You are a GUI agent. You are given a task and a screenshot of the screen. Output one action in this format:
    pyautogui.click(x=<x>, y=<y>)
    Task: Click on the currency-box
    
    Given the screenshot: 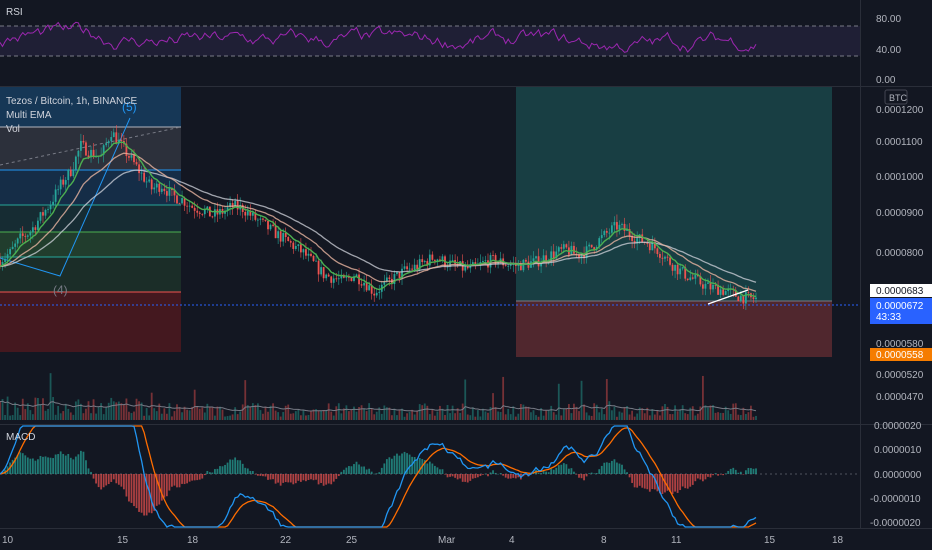 What is the action you would take?
    pyautogui.click(x=896, y=97)
    